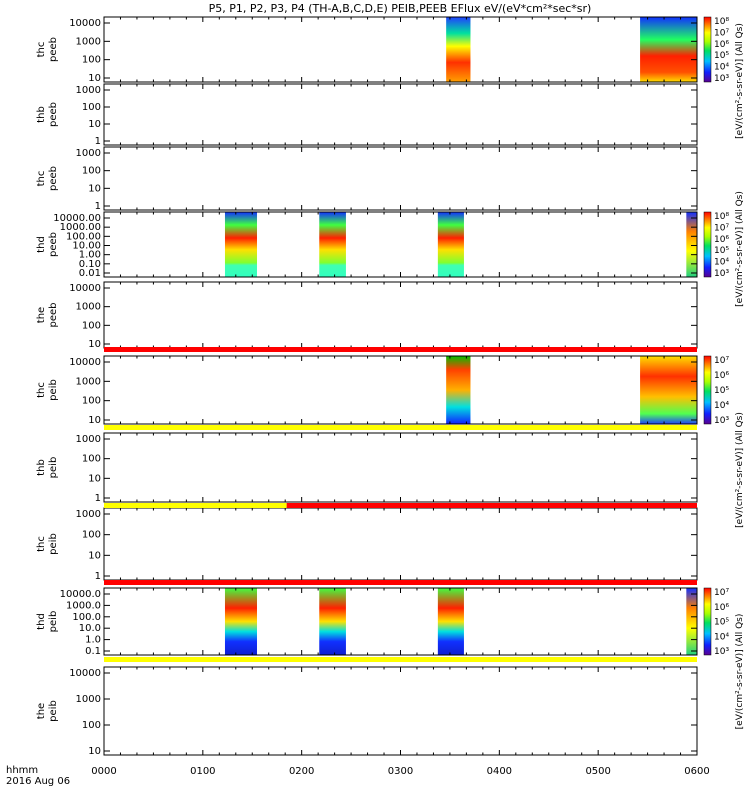  Describe the element at coordinates (90, 255) in the screenshot. I see `y-tick-label: 1.00` at that location.